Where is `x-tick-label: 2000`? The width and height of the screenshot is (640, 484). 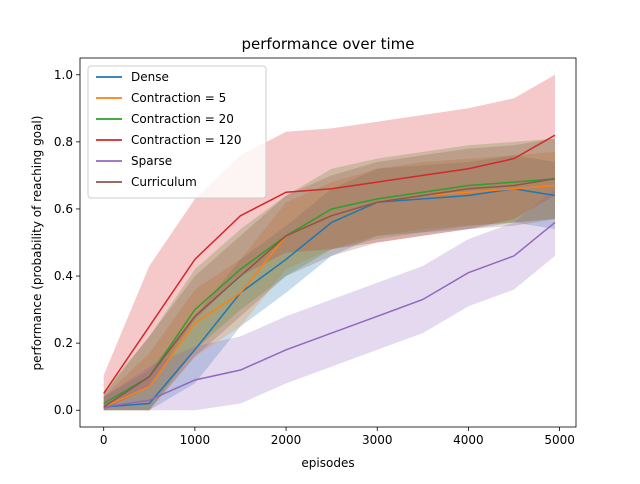
x-tick-label: 2000 is located at coordinates (286, 440).